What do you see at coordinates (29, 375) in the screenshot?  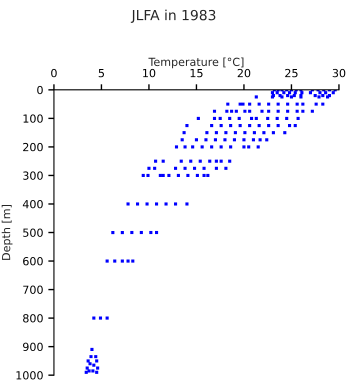 I see `y-tick-label: 1000` at bounding box center [29, 375].